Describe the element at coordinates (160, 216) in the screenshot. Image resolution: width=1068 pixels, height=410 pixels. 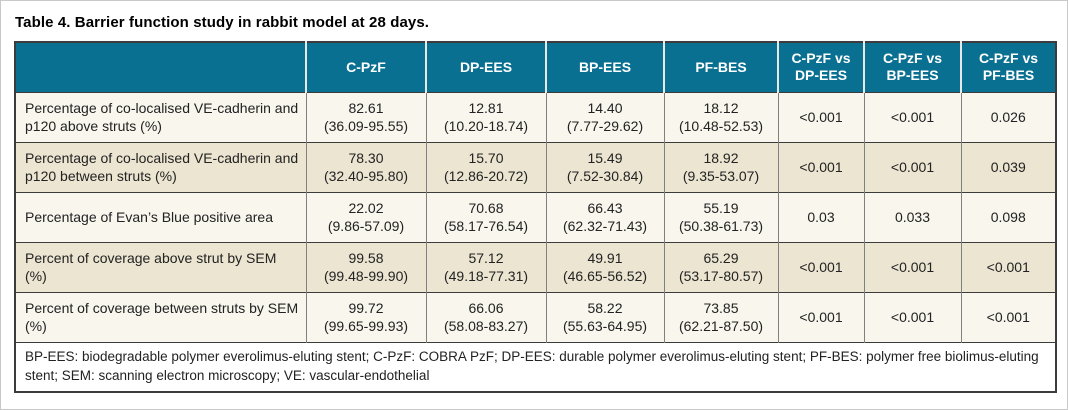
I see `row-label: Percentage of Evan’s Blue positive area` at that location.